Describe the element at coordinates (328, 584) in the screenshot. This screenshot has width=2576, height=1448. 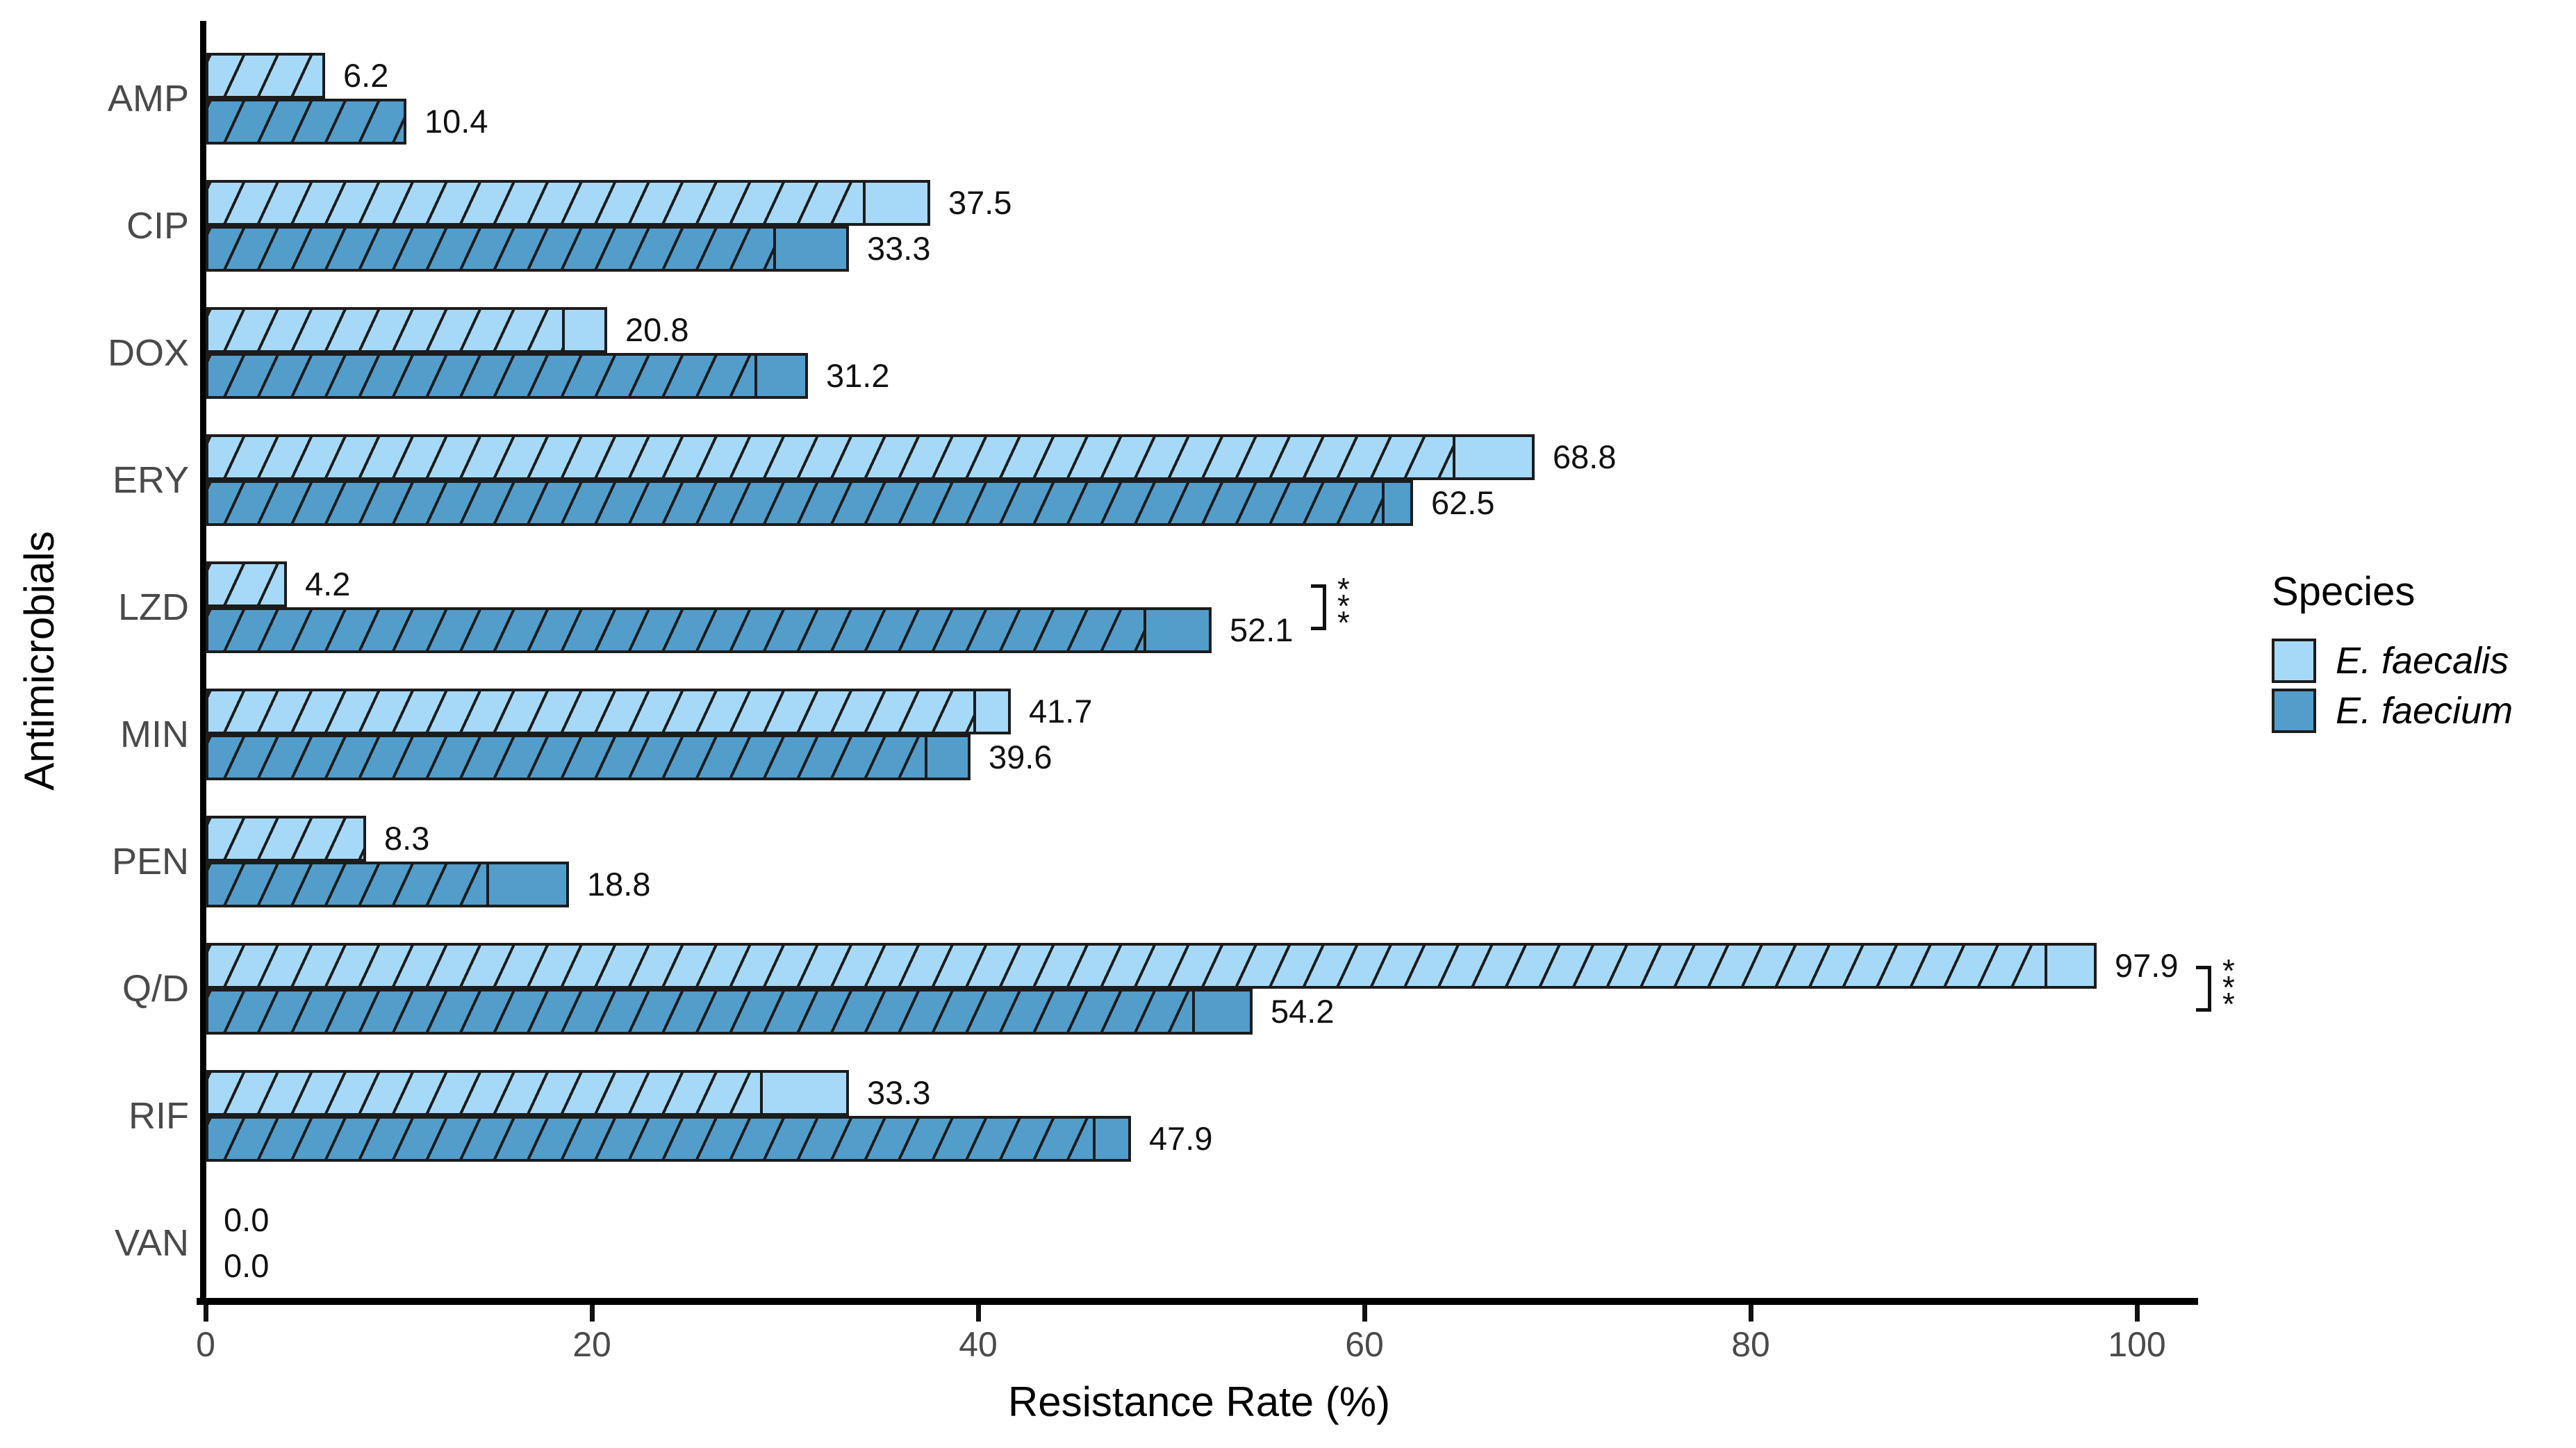
I see `value-label: 4.2` at that location.